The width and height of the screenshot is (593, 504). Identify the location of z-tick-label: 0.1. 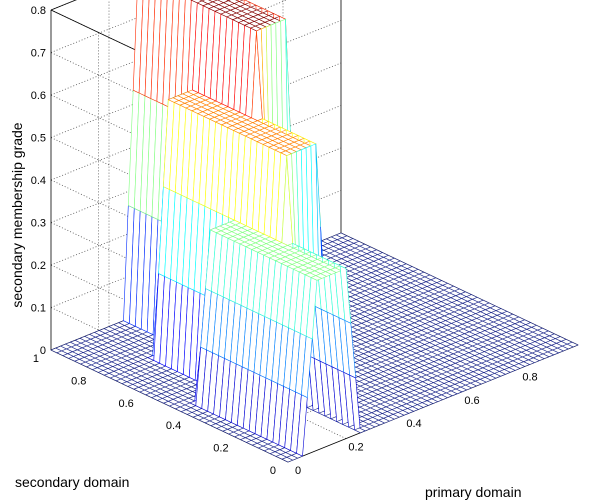
(38, 309).